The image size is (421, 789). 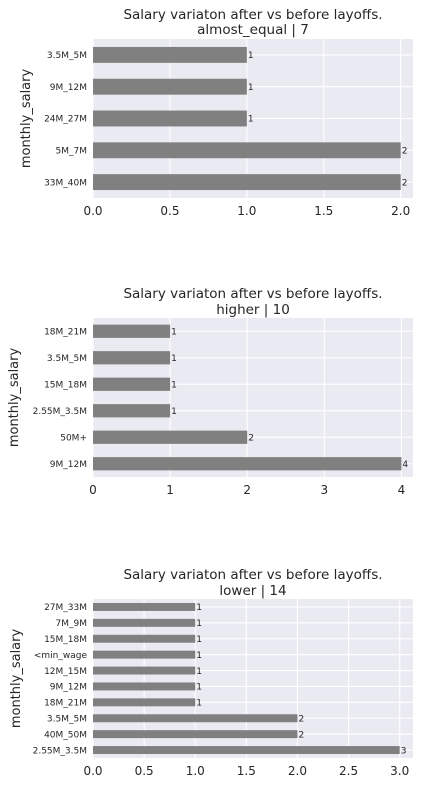 I want to click on chart-subtitle: higher | 10, so click(x=253, y=310).